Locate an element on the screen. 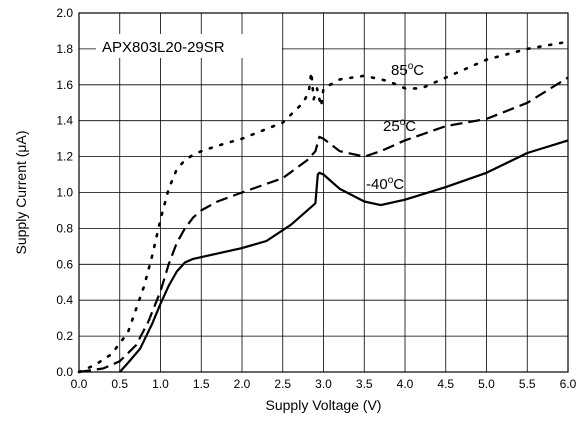 The width and height of the screenshot is (587, 425). label-85c: 85oC is located at coordinates (407, 70).